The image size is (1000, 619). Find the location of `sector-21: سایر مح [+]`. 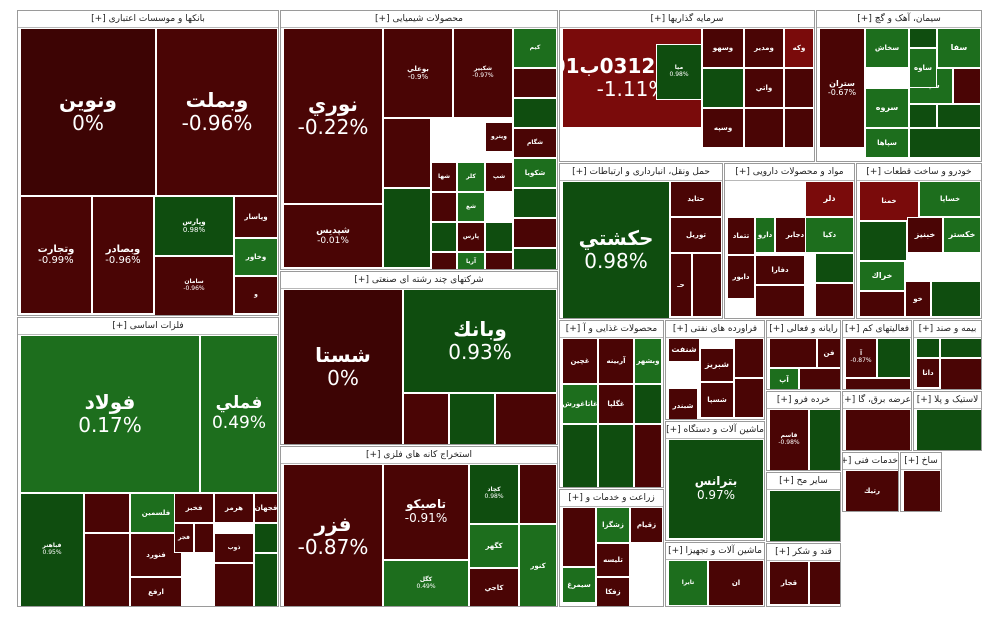

sector-21: سایر مح [+] is located at coordinates (803, 507).